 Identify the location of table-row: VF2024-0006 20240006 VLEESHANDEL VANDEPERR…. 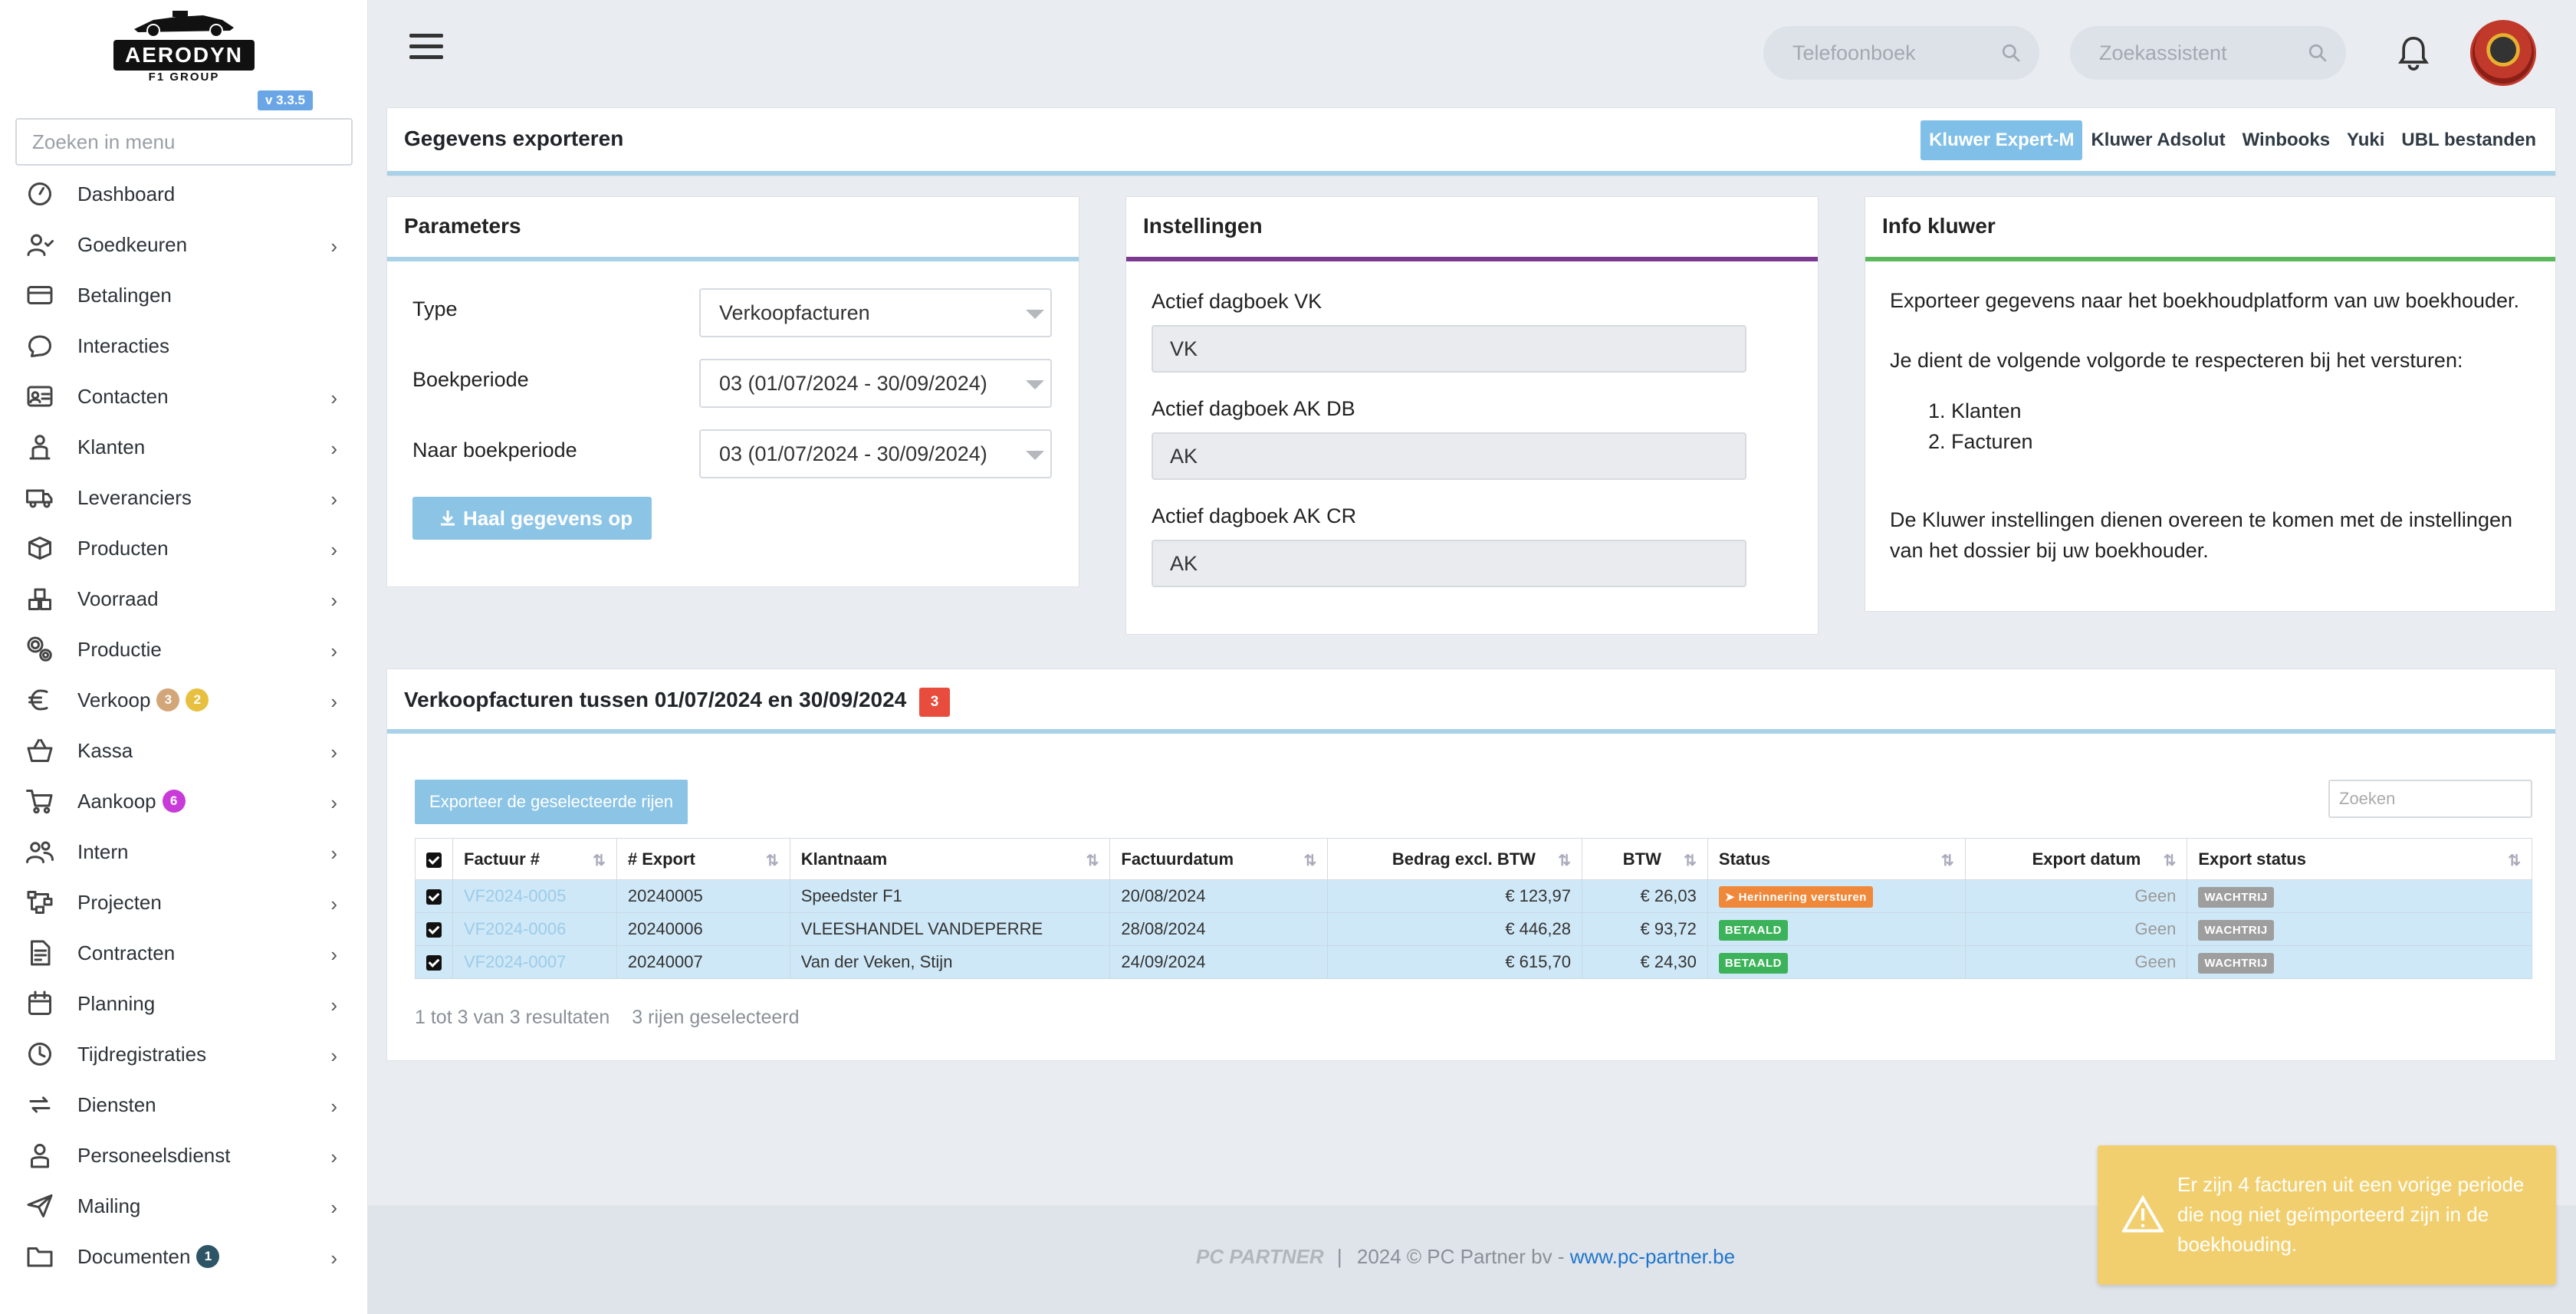
(1474, 929).